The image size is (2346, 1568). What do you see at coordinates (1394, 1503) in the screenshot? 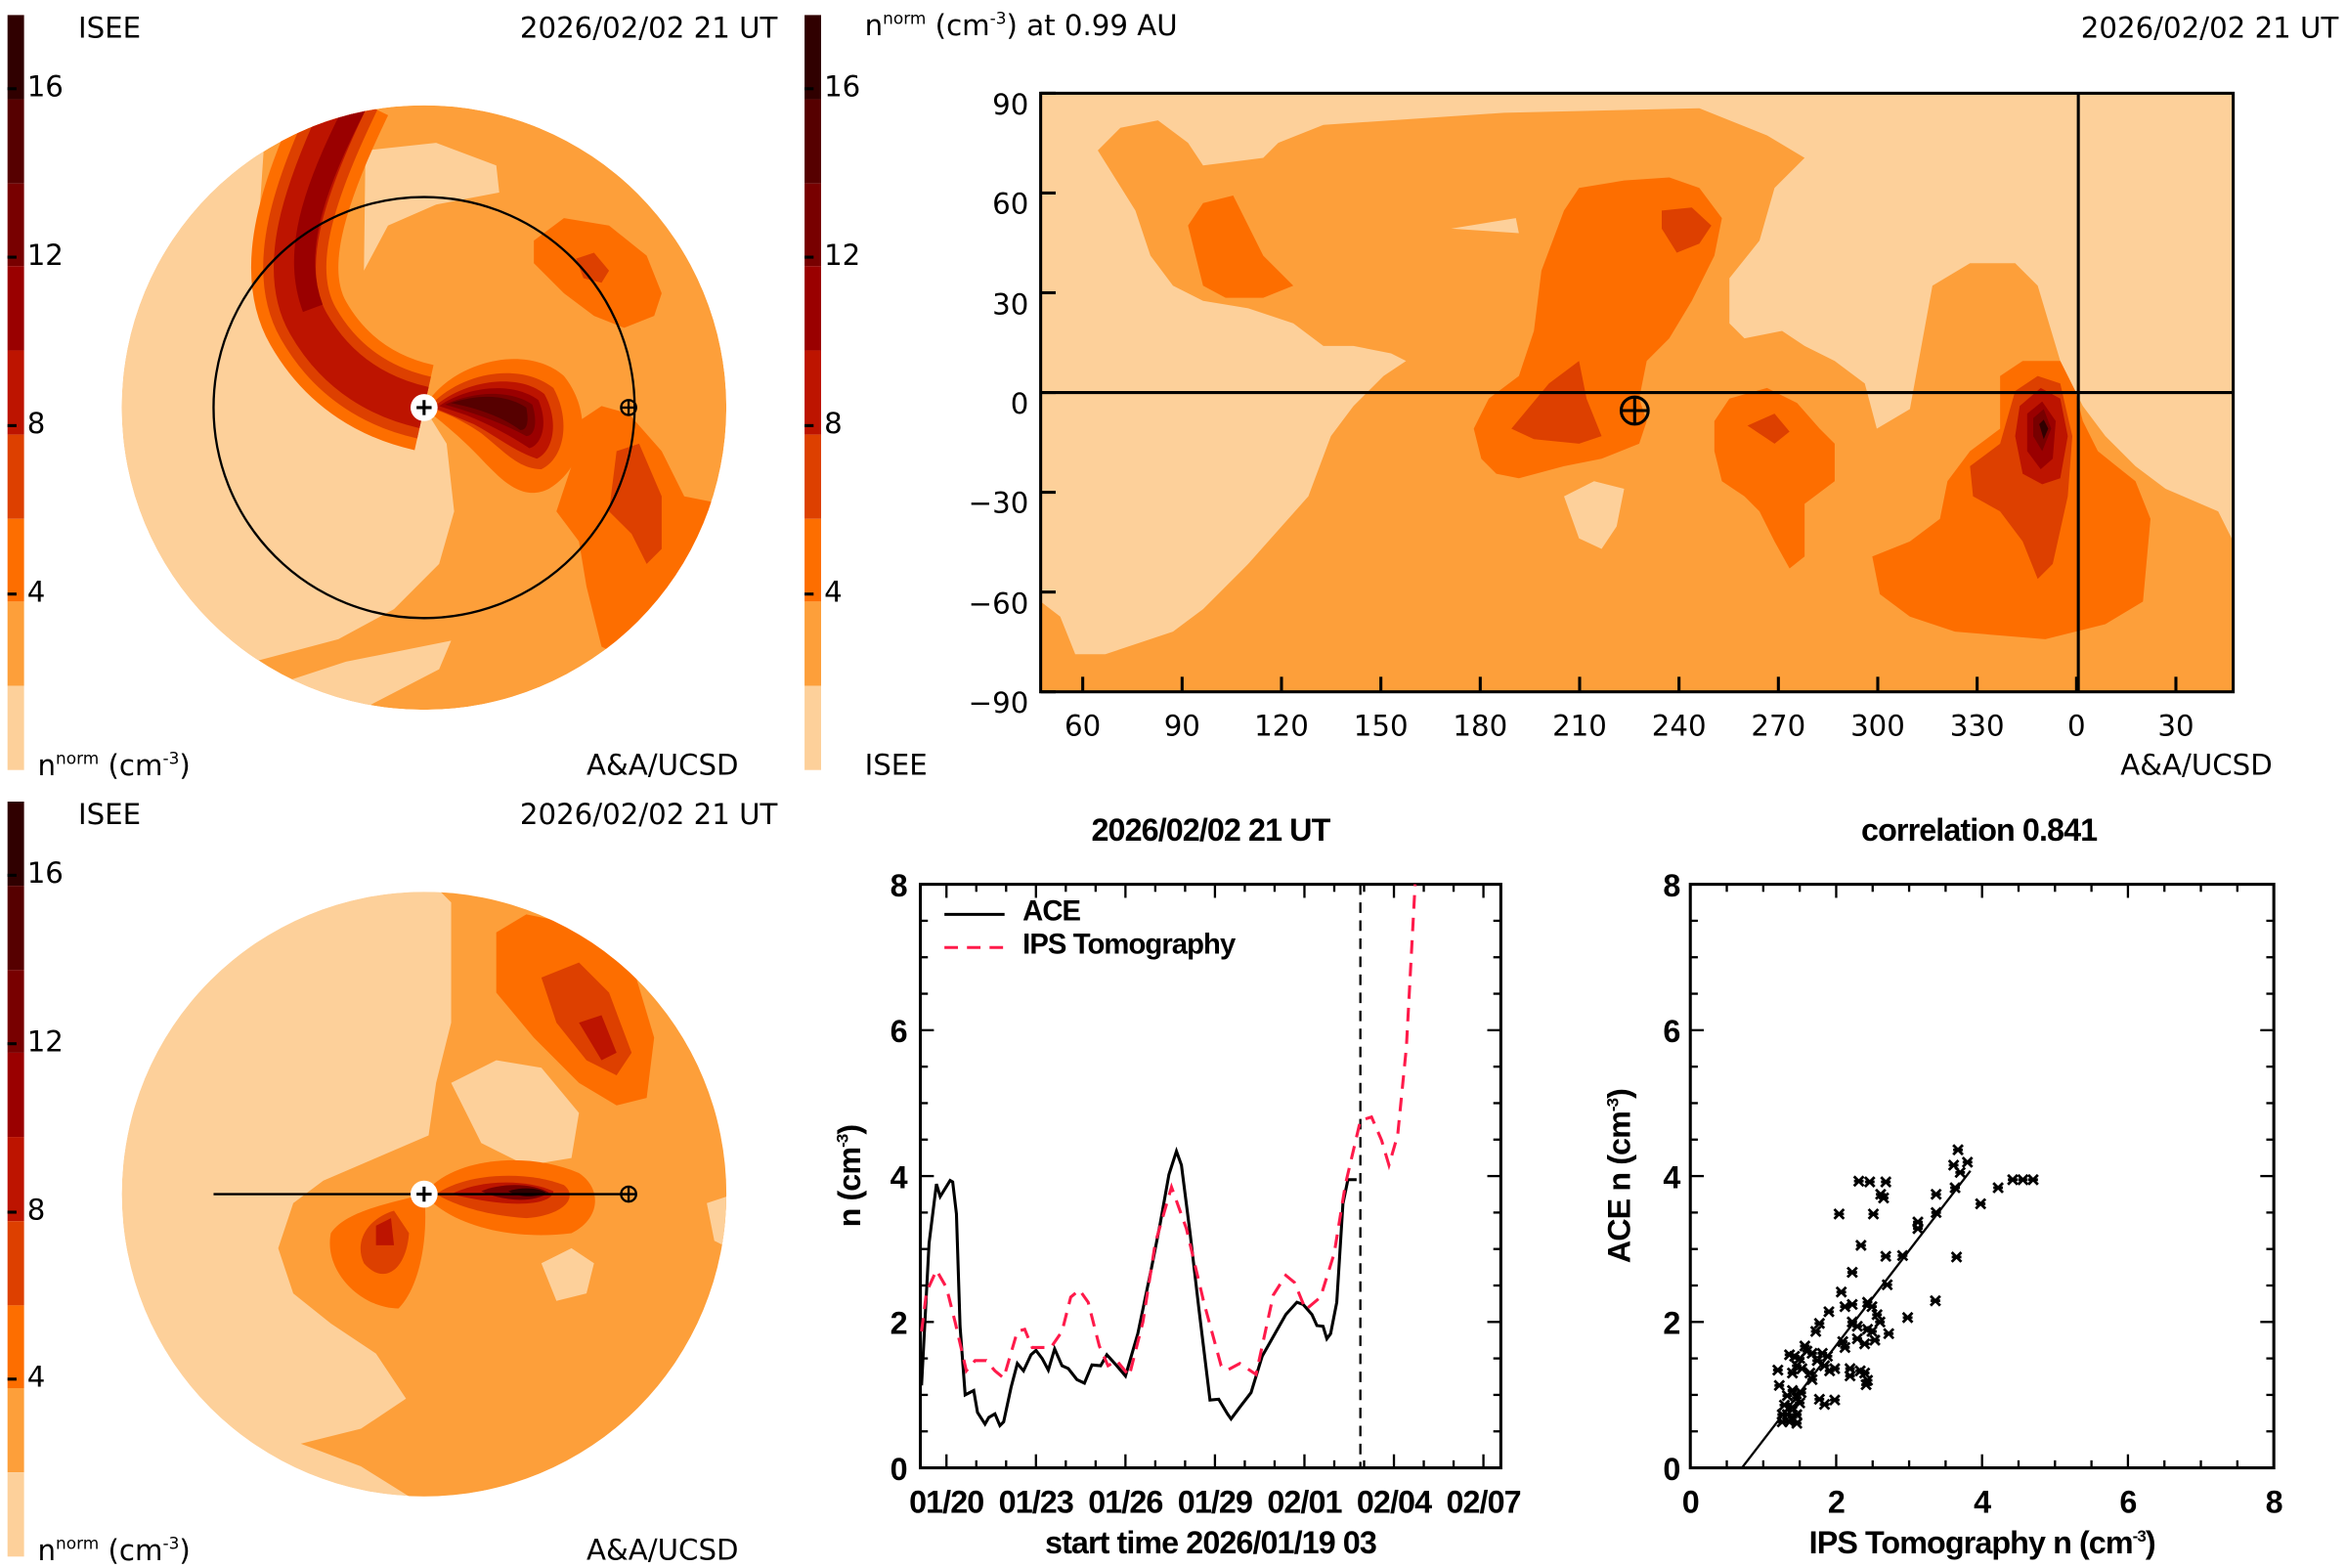
I see `x-tick-label: 02/04` at bounding box center [1394, 1503].